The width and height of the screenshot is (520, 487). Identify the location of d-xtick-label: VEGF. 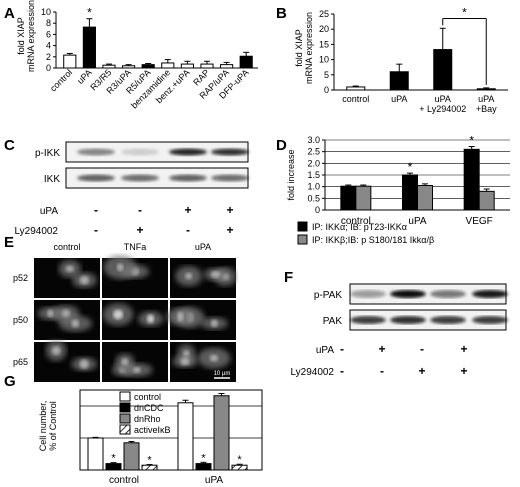
(479, 221).